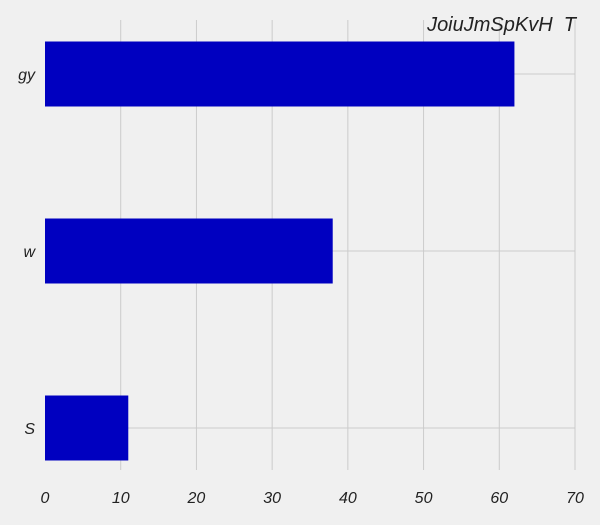 The image size is (600, 525). What do you see at coordinates (121, 498) in the screenshot?
I see `x-tick-label: 10` at bounding box center [121, 498].